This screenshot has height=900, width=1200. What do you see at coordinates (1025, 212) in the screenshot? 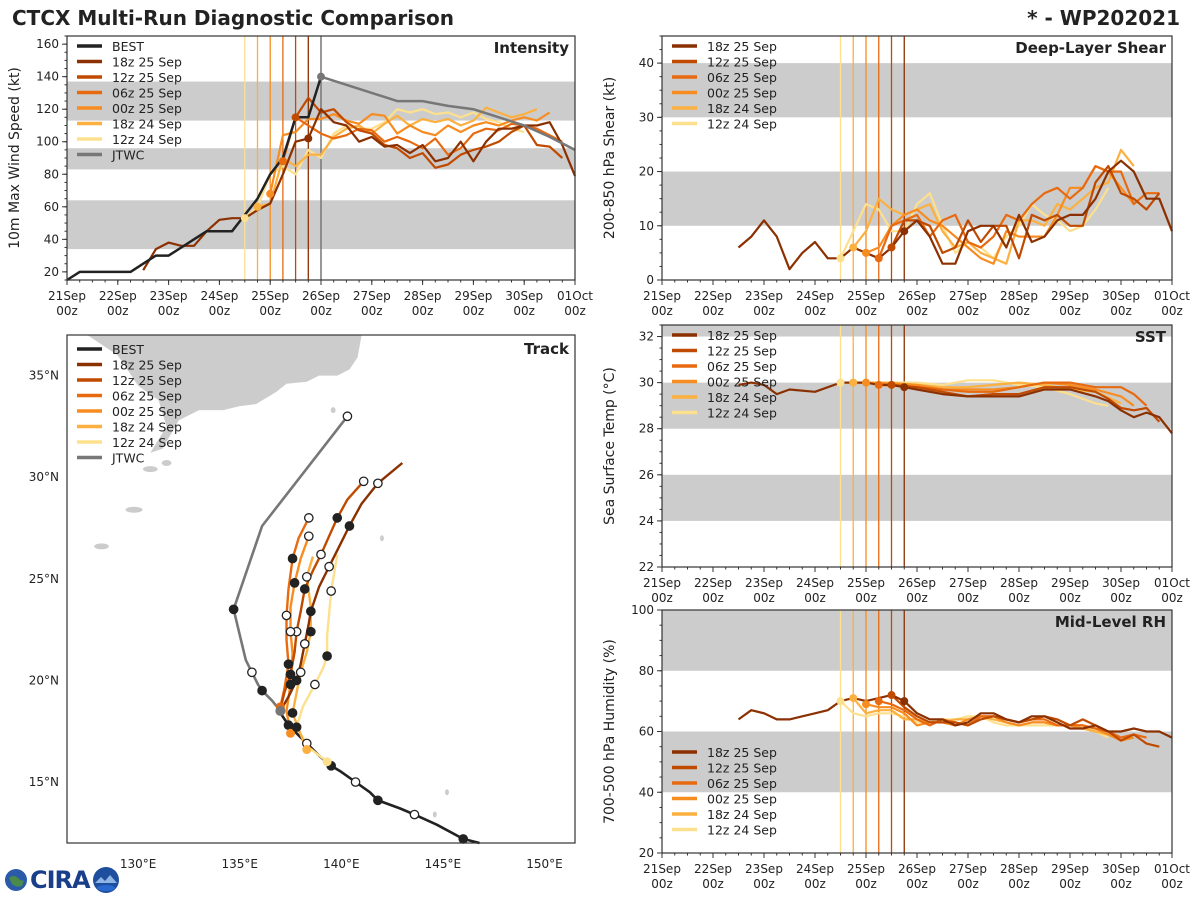
I see `series-line-12z-25-sep` at bounding box center [1025, 212].